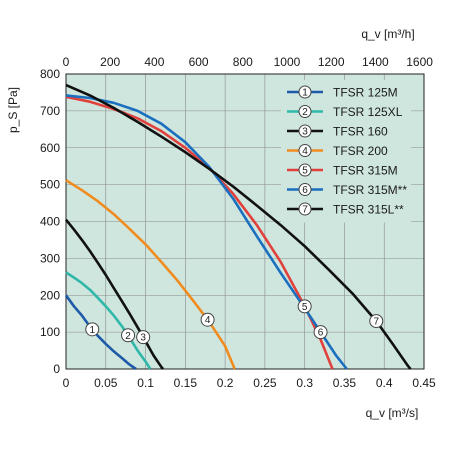 The image size is (450, 450). What do you see at coordinates (110, 62) in the screenshot?
I see `x2-tick-label: 200` at bounding box center [110, 62].